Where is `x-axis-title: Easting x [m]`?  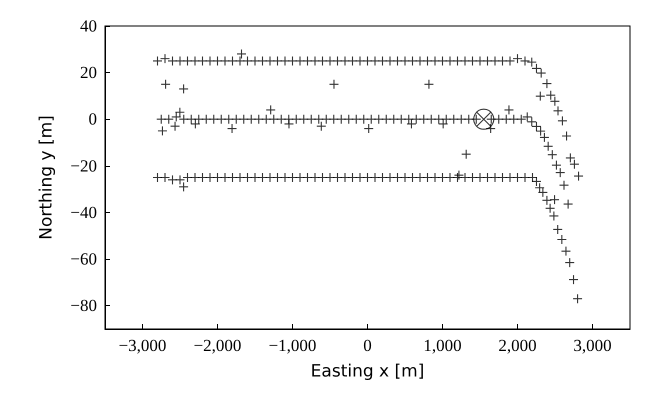
x-axis-title: Easting x [m] is located at coordinates (367, 372).